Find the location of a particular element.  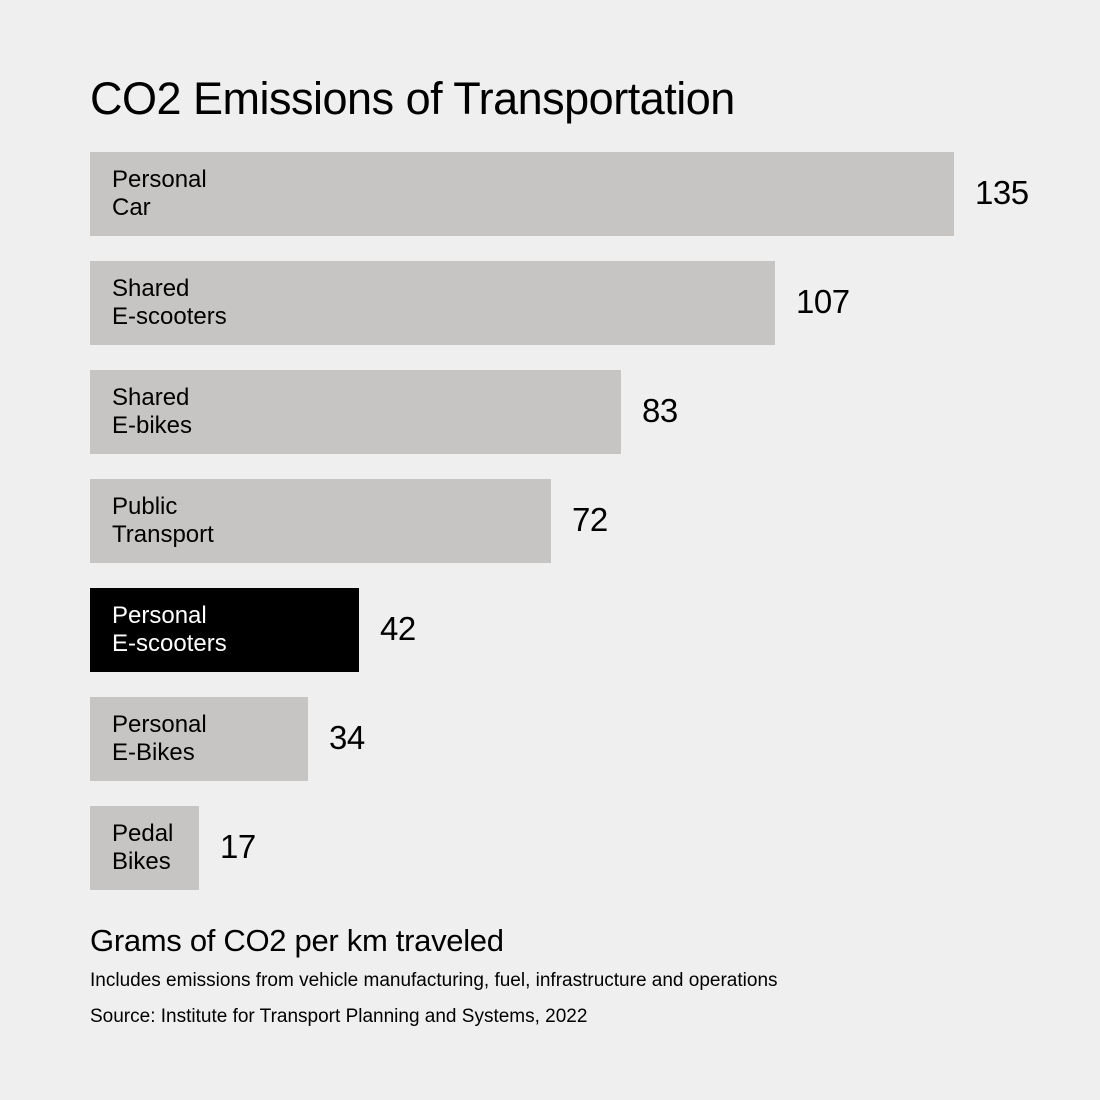

bar-label-3: Public Transport is located at coordinates (163, 520).